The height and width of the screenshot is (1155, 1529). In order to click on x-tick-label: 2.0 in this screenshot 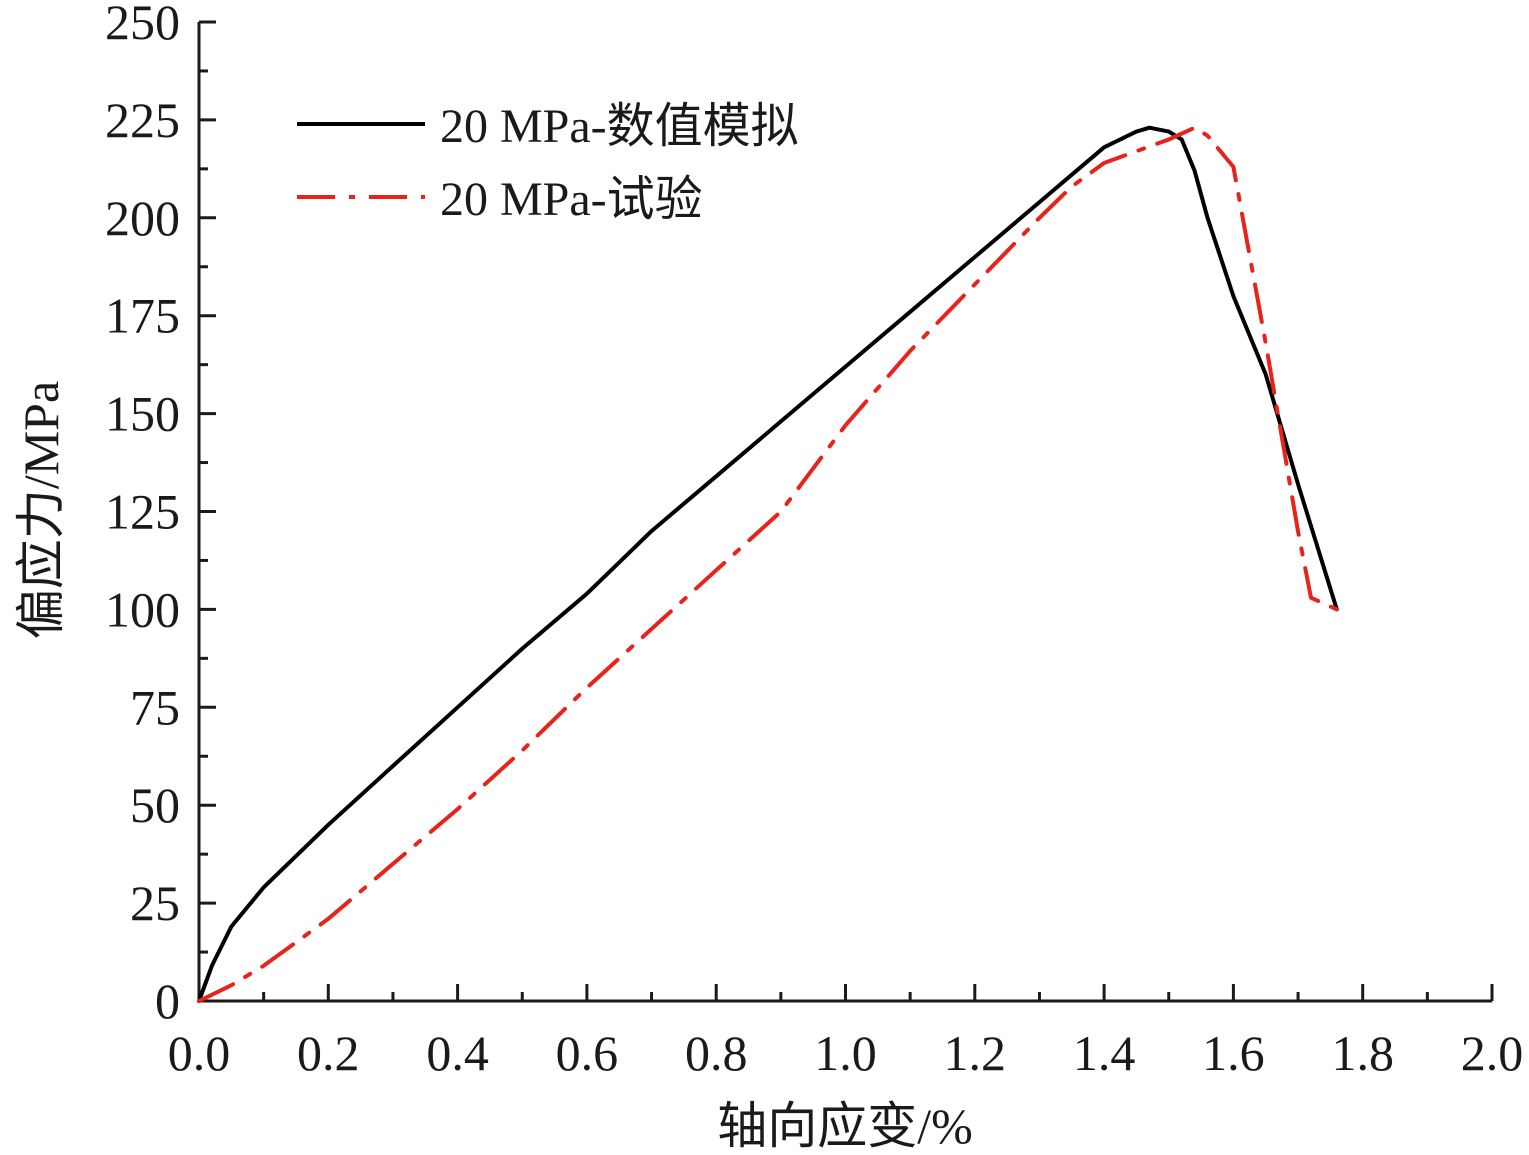, I will do `click(1492, 1053)`.